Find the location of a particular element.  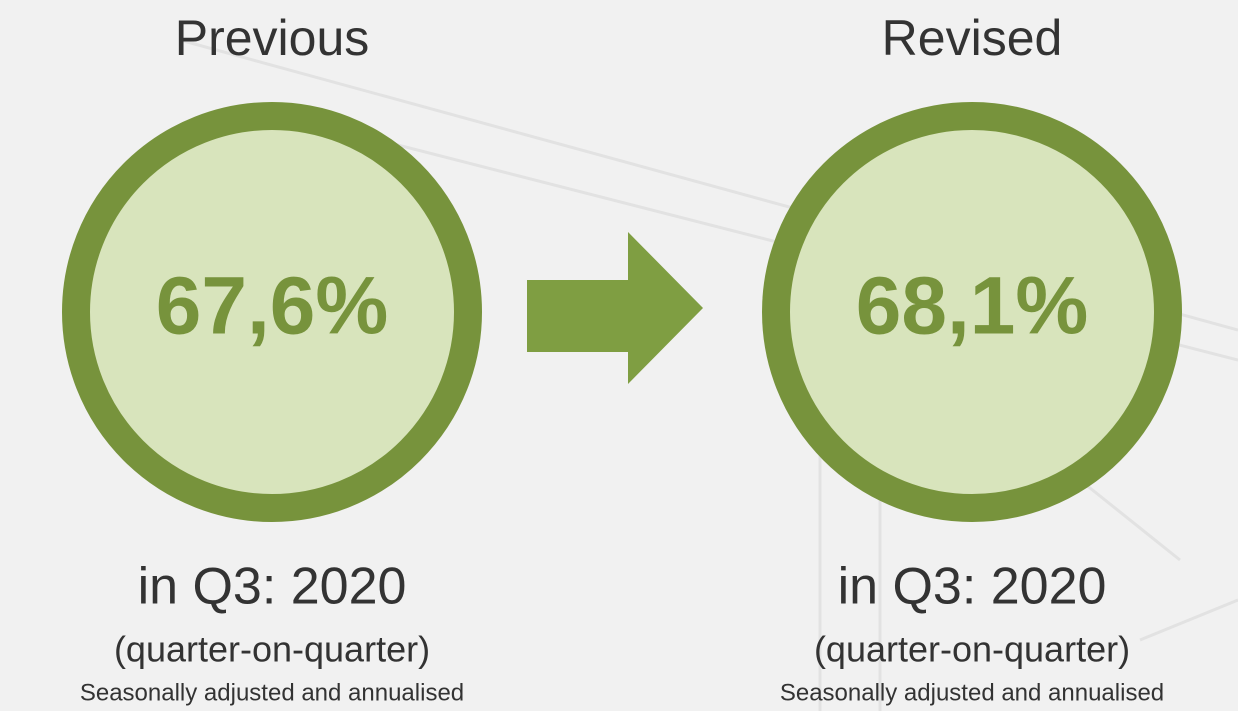

arrow is located at coordinates (615, 308).